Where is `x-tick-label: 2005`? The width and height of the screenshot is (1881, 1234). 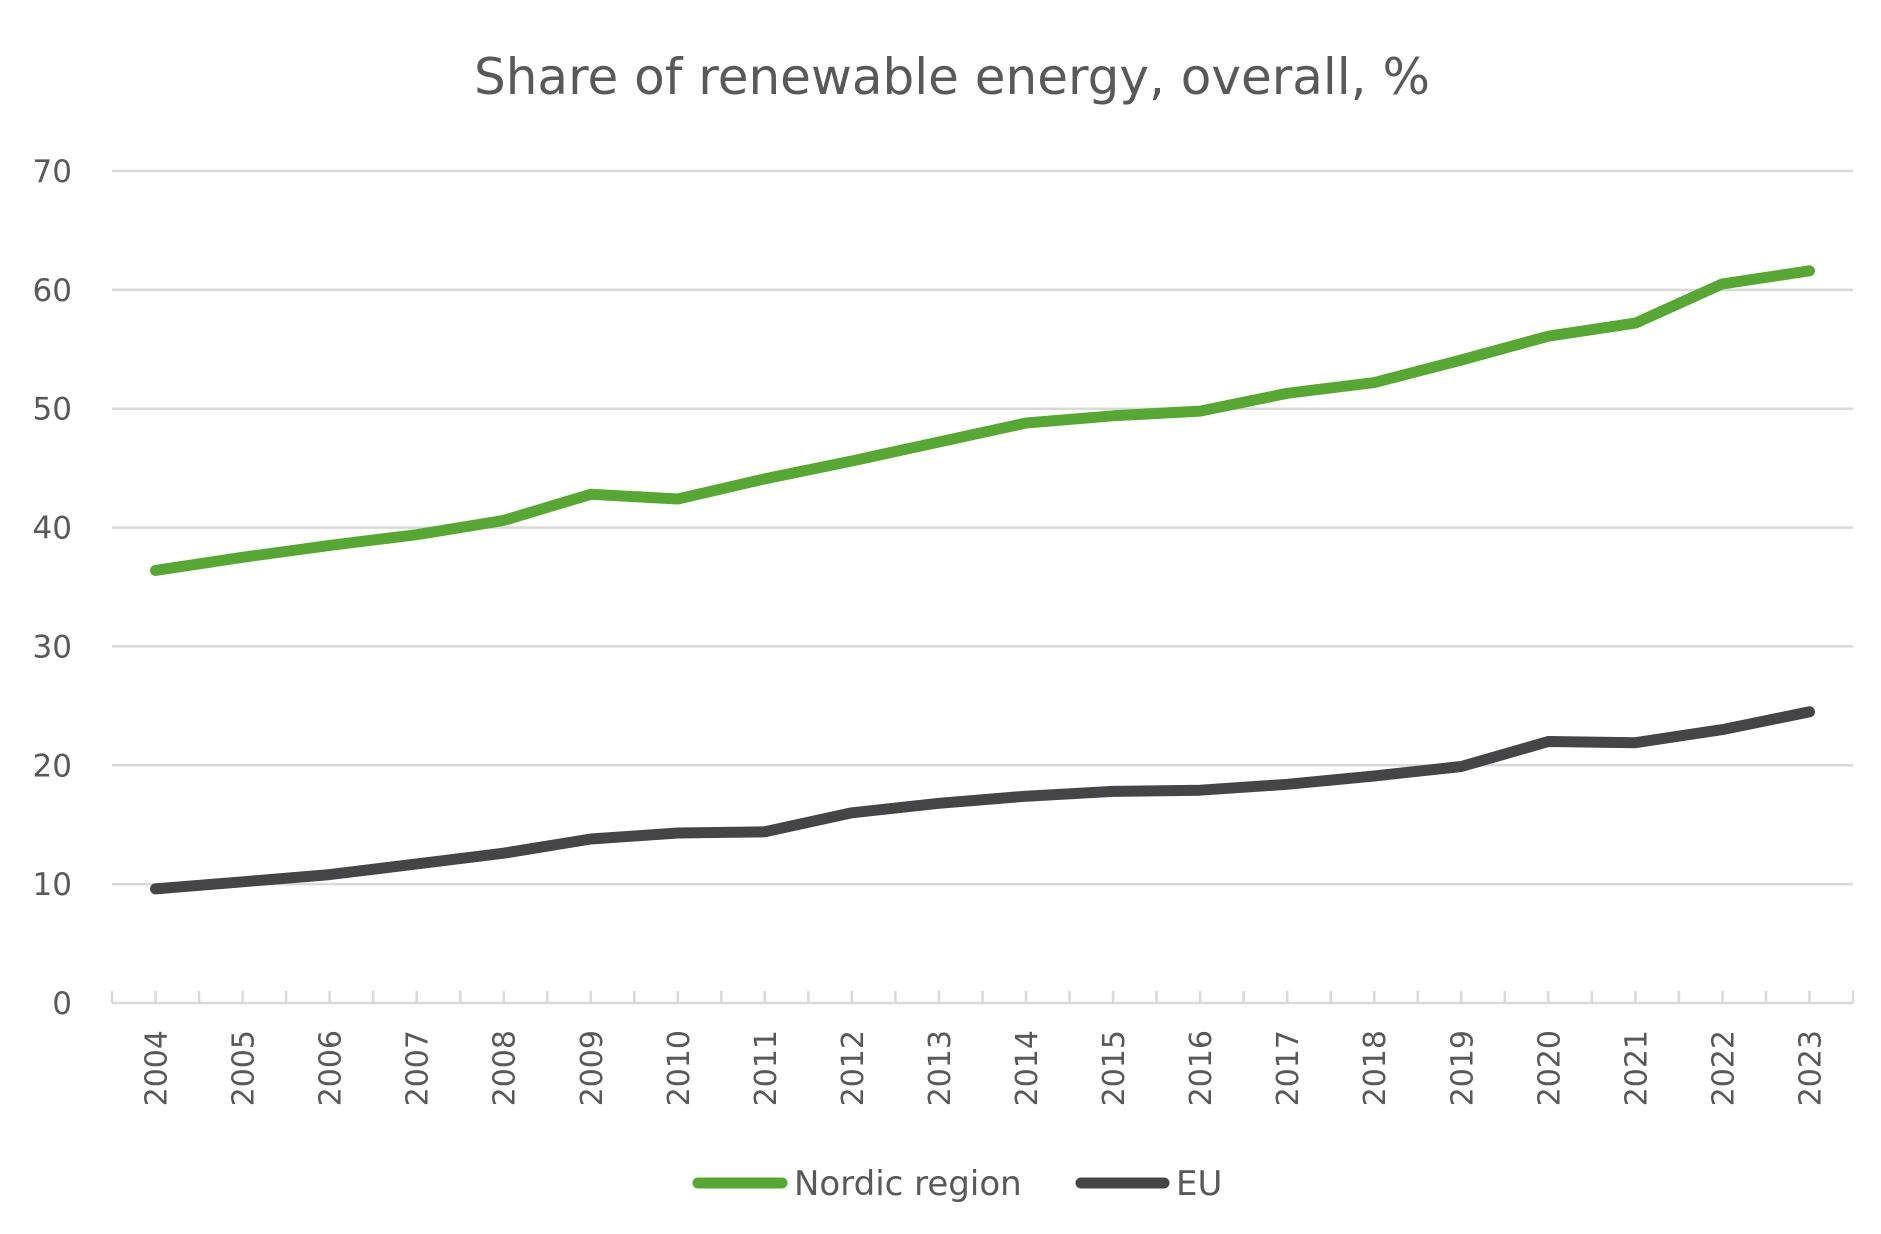
x-tick-label: 2005 is located at coordinates (244, 1068).